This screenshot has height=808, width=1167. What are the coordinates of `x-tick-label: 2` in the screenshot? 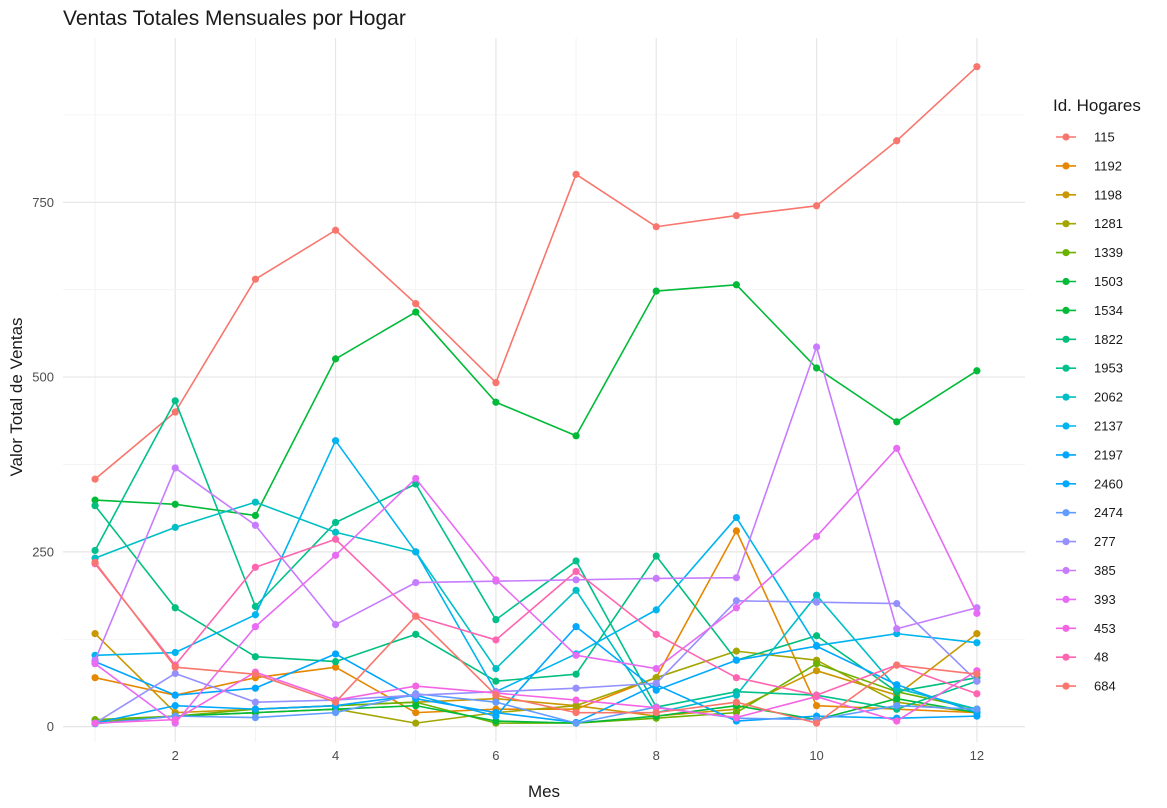 It's located at (175, 755).